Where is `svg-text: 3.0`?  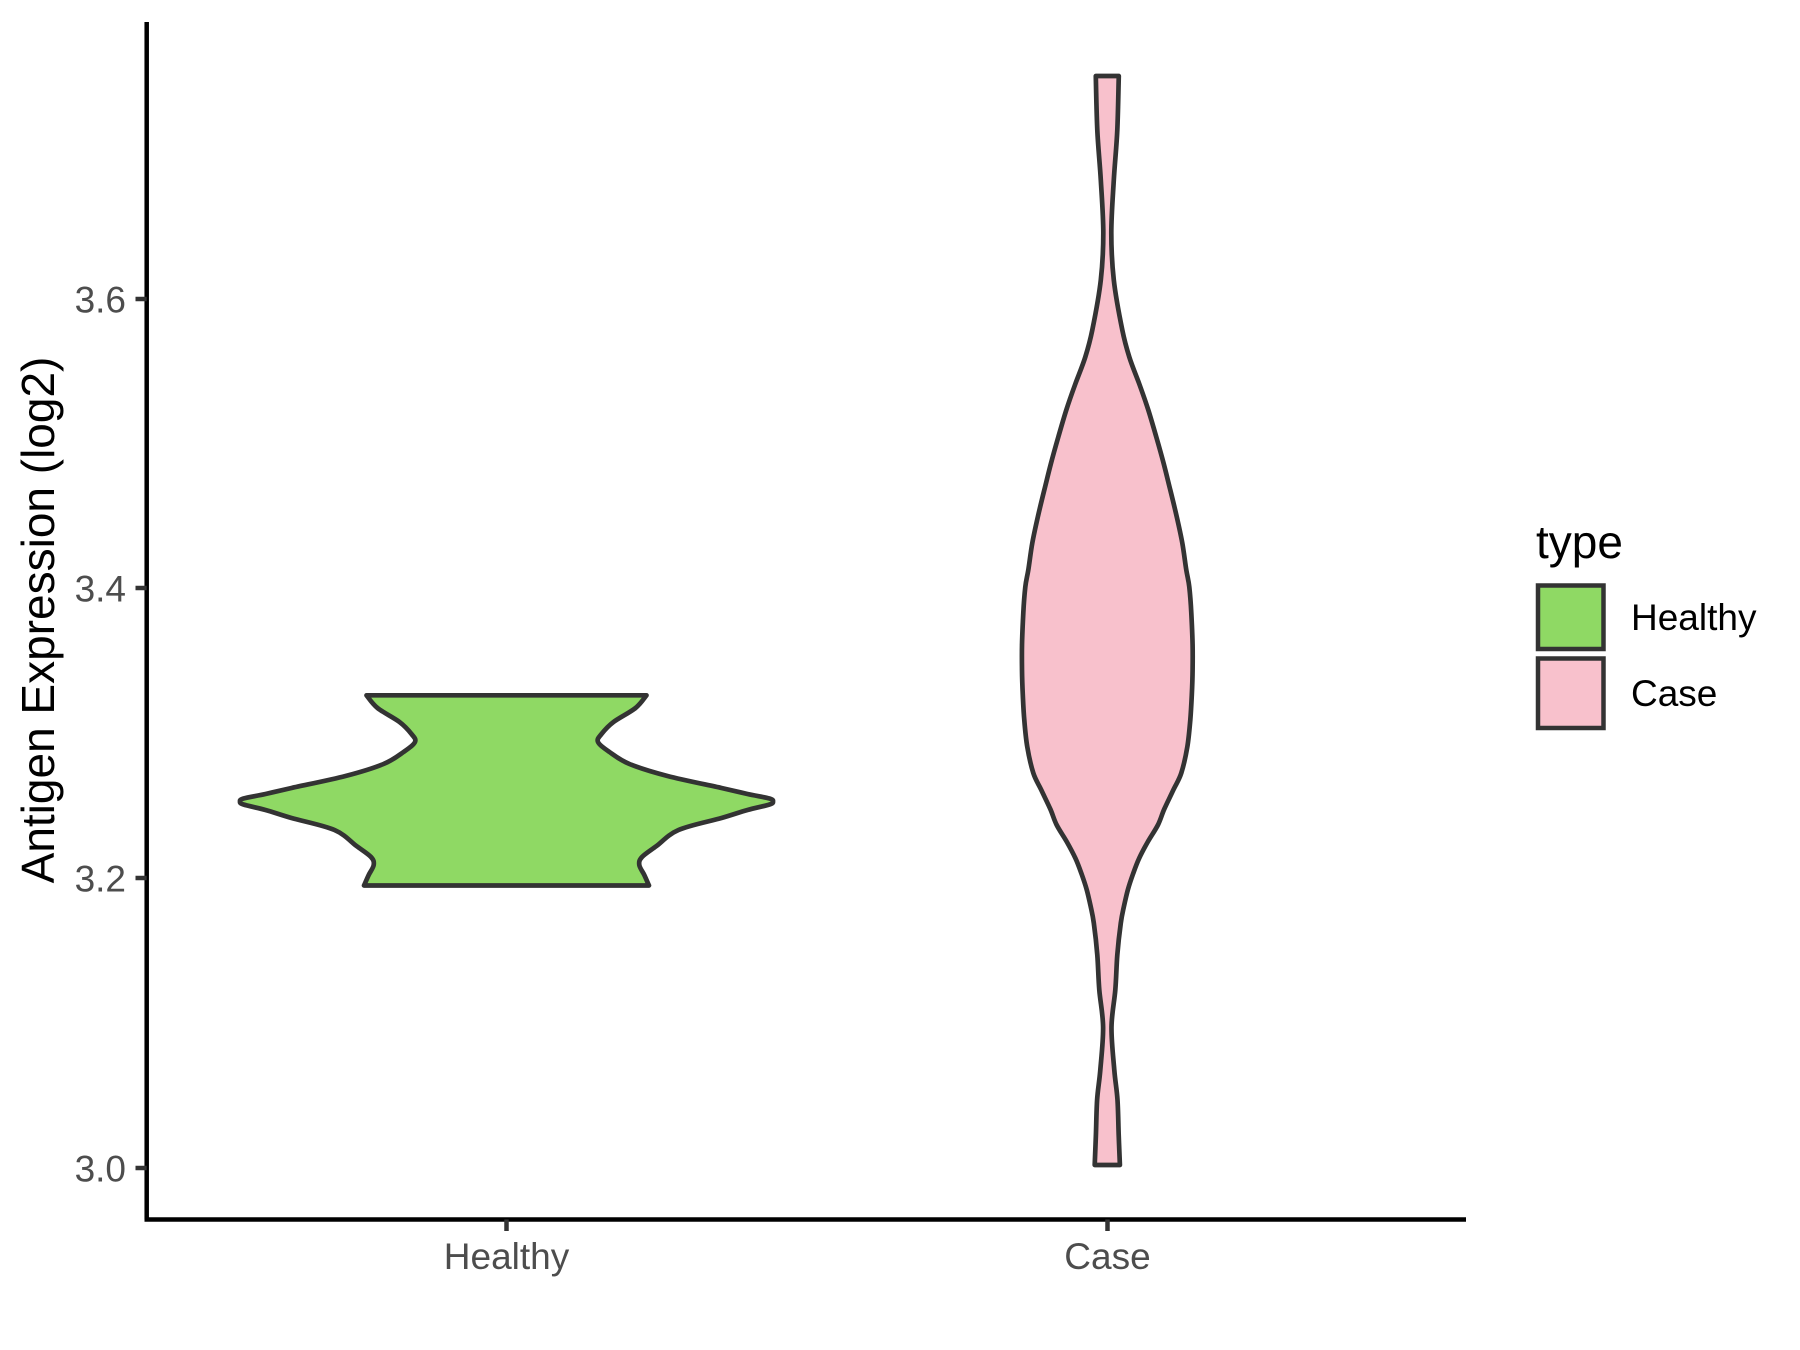 svg-text: 3.0 is located at coordinates (100, 1169).